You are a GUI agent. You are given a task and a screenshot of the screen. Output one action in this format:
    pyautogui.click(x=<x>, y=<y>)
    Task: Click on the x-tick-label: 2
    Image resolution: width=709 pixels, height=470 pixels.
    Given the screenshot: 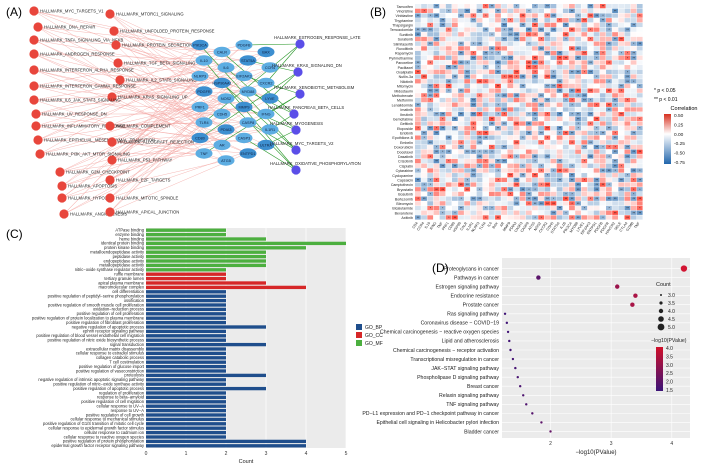 What is the action you would take?
    pyautogui.click(x=550, y=444)
    